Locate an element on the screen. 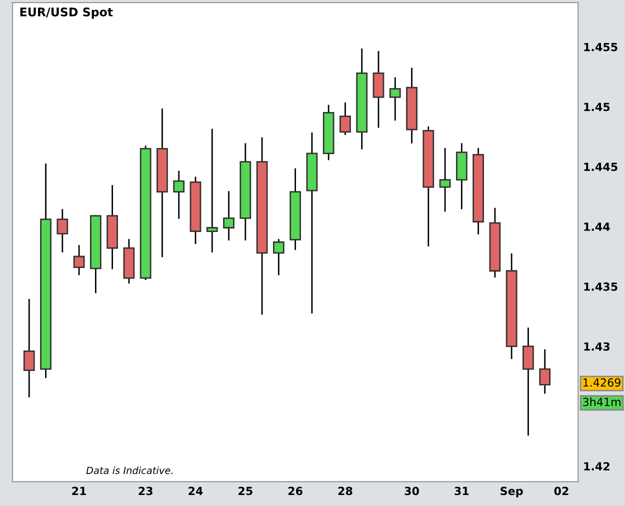 This screenshot has width=625, height=506. x-tick-label: 31 is located at coordinates (461, 491).